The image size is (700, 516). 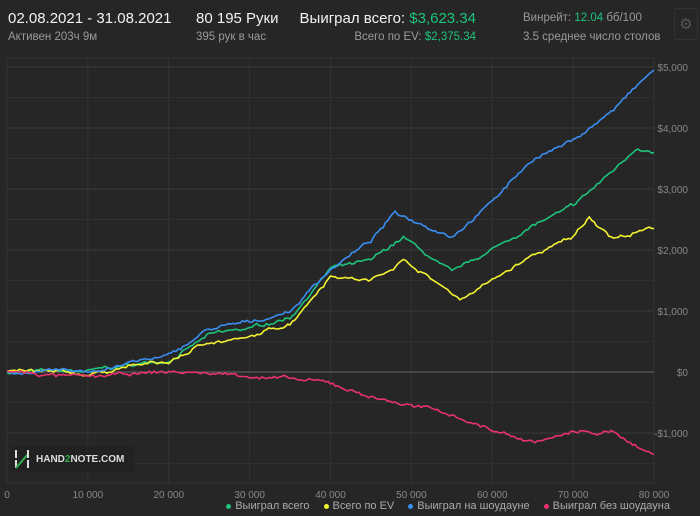 What do you see at coordinates (611, 506) in the screenshot?
I see `legend-label: Выиграл без шоудауна` at bounding box center [611, 506].